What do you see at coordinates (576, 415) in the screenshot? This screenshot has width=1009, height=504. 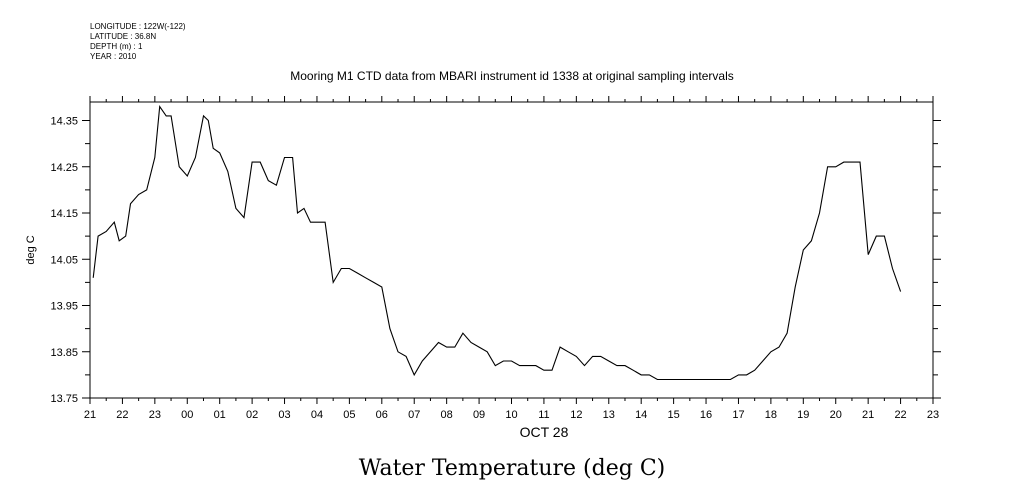 I see `x-tick-label: 12` at bounding box center [576, 415].